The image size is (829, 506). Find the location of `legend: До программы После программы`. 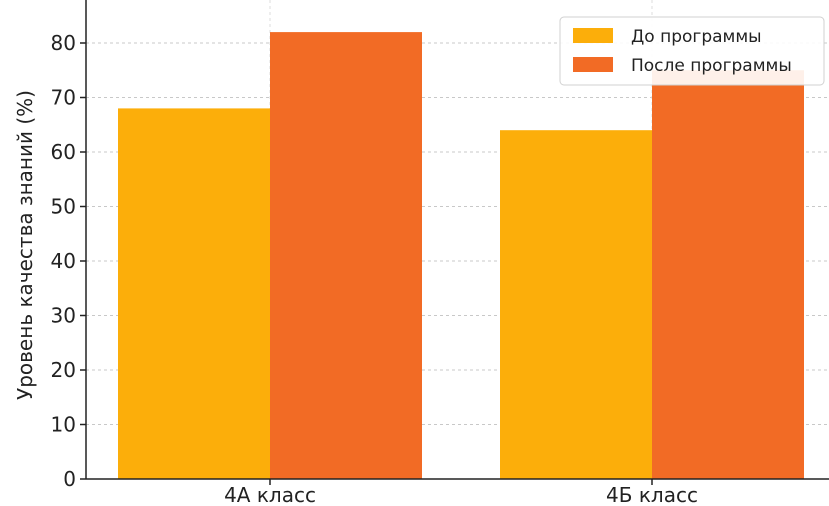

legend: До программы После программы is located at coordinates (692, 51).